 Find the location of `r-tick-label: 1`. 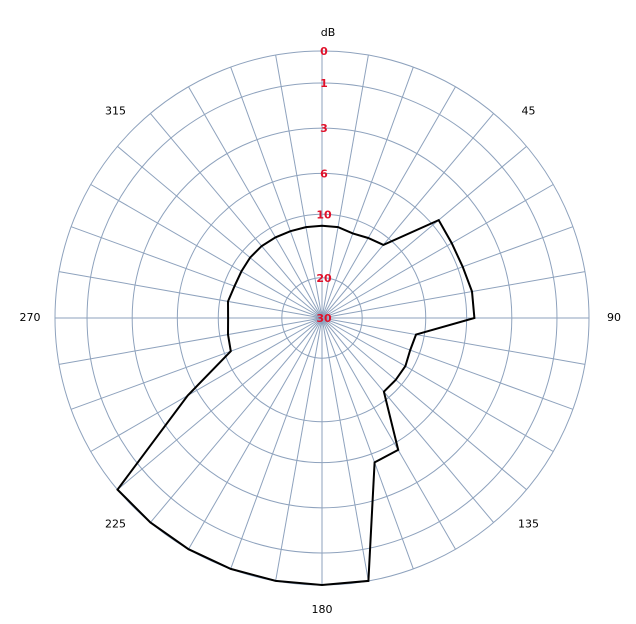

r-tick-label: 1 is located at coordinates (324, 83).